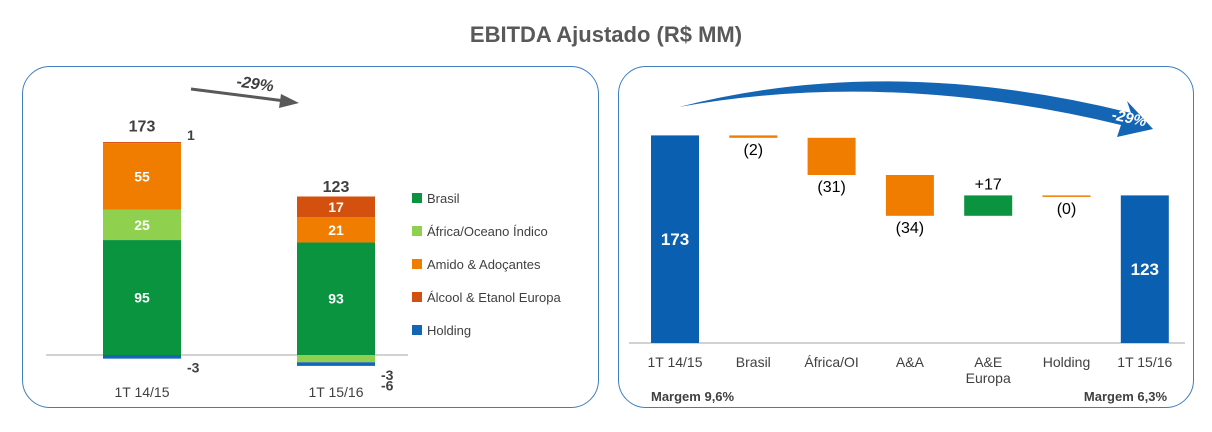 The height and width of the screenshot is (432, 1212). What do you see at coordinates (1067, 209) in the screenshot?
I see `bar-value-label: (0)` at bounding box center [1067, 209].